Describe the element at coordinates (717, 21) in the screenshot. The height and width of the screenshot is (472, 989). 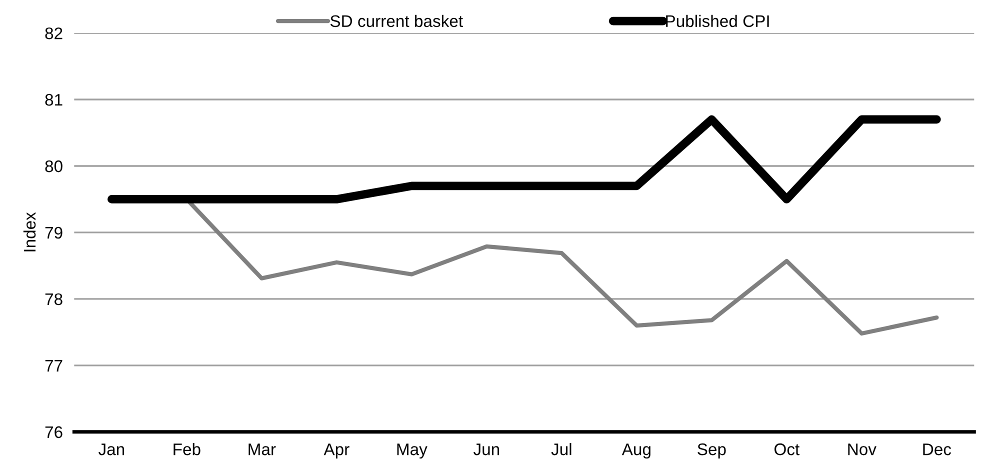
I see `legend-label: Published CPI` at that location.